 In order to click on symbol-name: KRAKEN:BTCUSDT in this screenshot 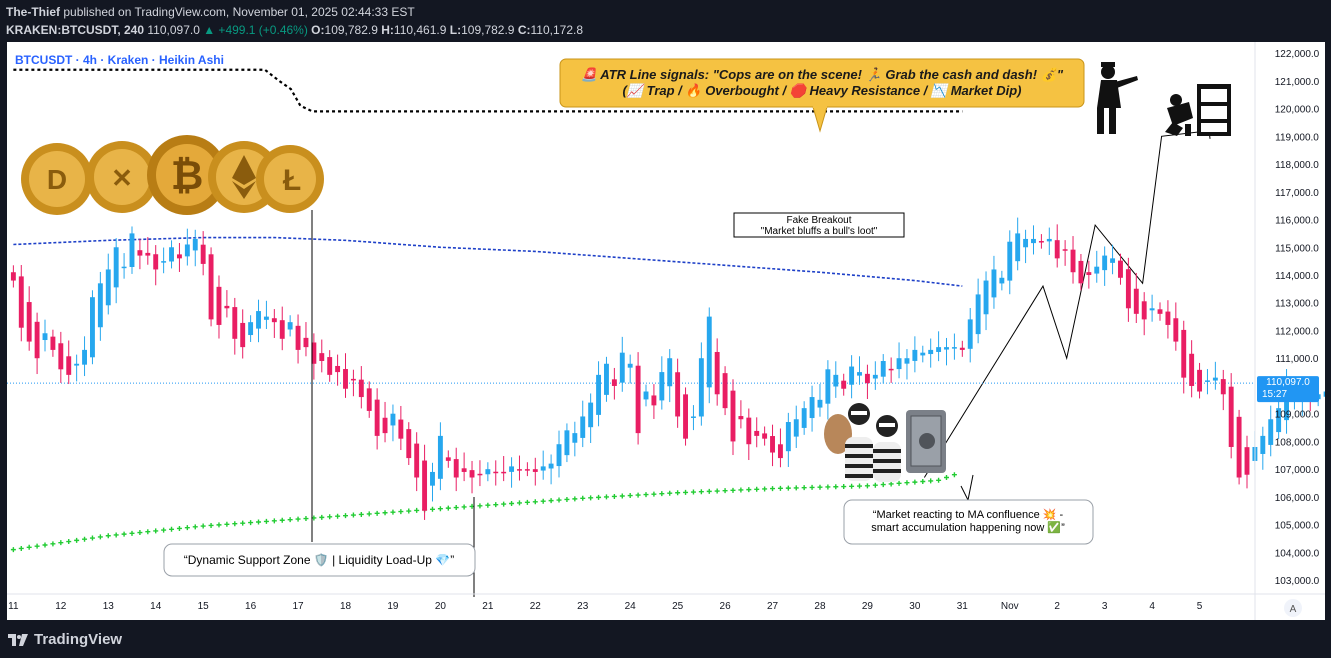, I will do `click(62, 30)`.